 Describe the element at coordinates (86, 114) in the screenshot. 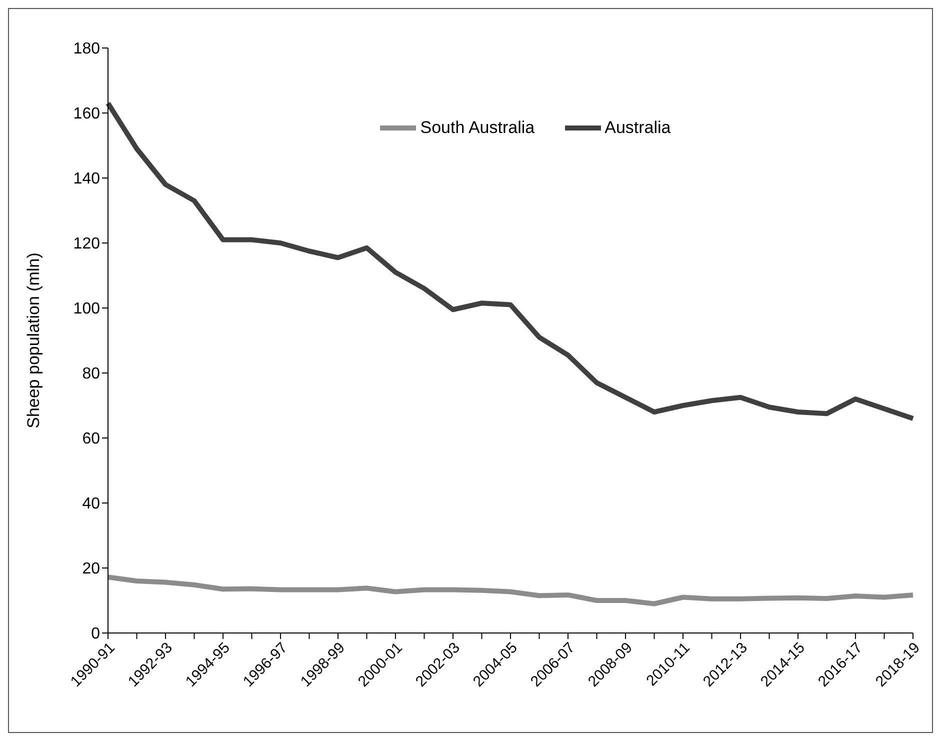

I see `y-tick-label: 160` at that location.